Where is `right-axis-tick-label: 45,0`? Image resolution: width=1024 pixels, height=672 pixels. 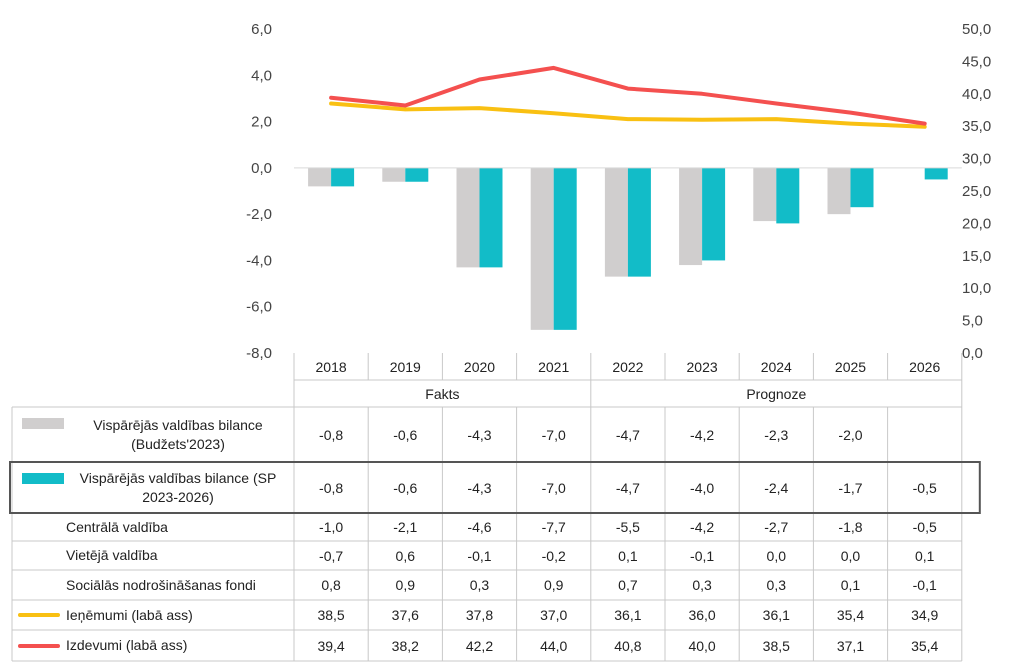
right-axis-tick-label: 45,0 is located at coordinates (976, 61).